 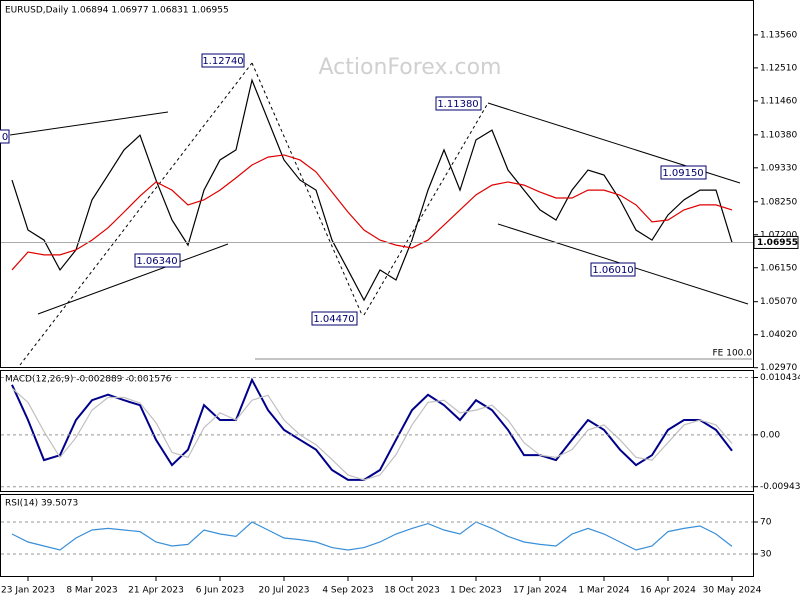 What do you see at coordinates (220, 591) in the screenshot?
I see `x-tick-label: 6 Jun 2023` at bounding box center [220, 591].